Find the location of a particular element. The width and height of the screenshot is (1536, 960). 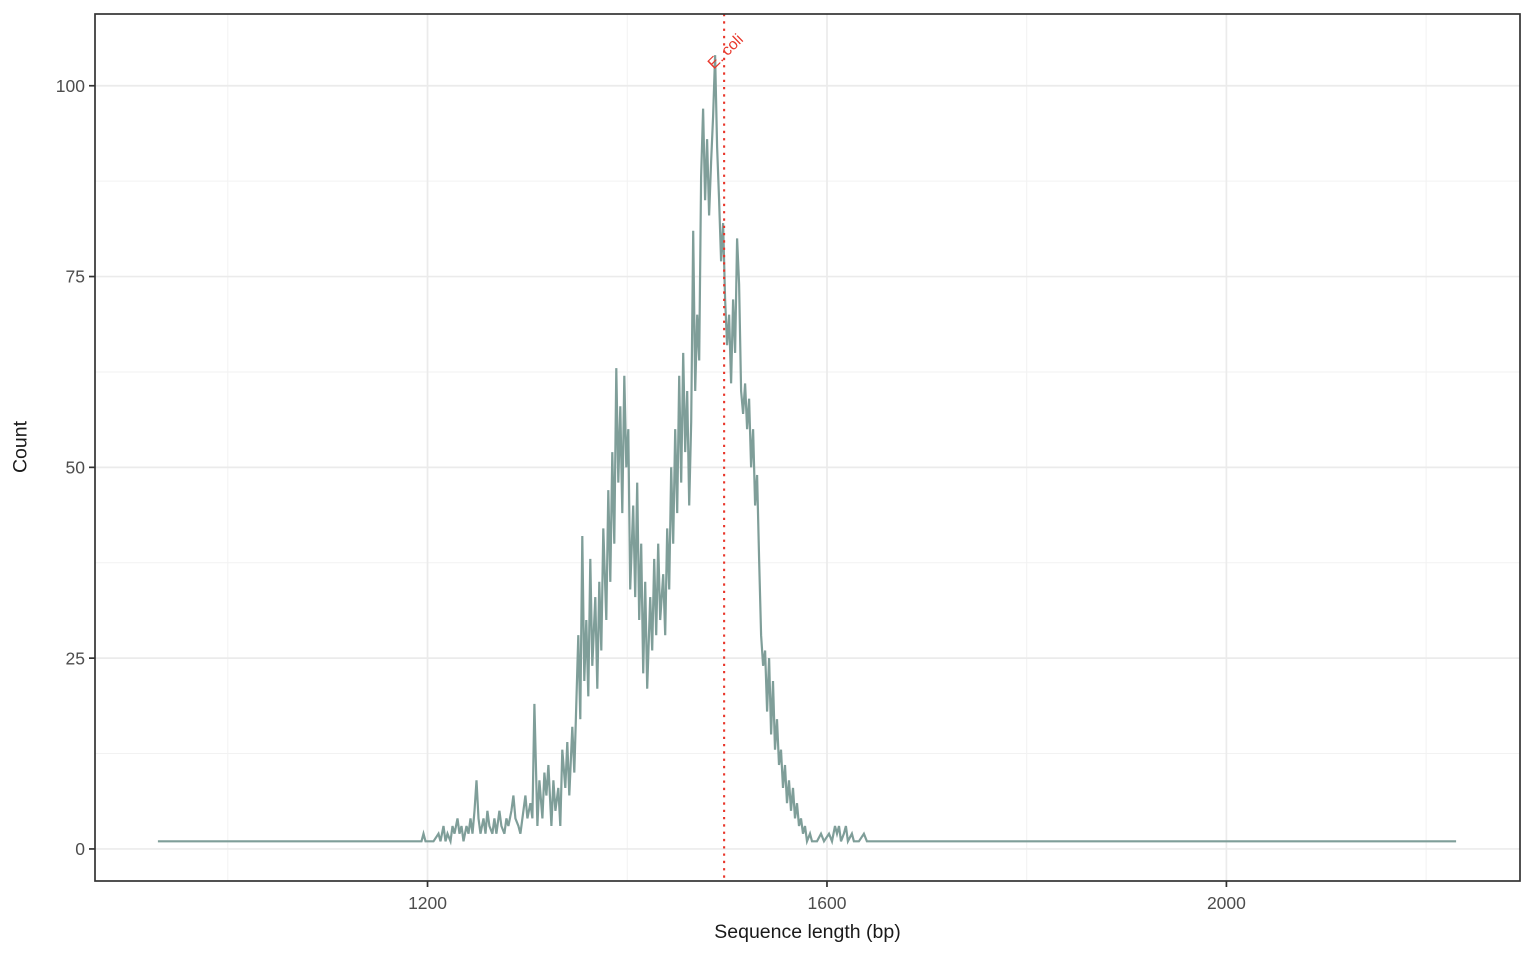

x-tick-label: 1200 is located at coordinates (427, 903).